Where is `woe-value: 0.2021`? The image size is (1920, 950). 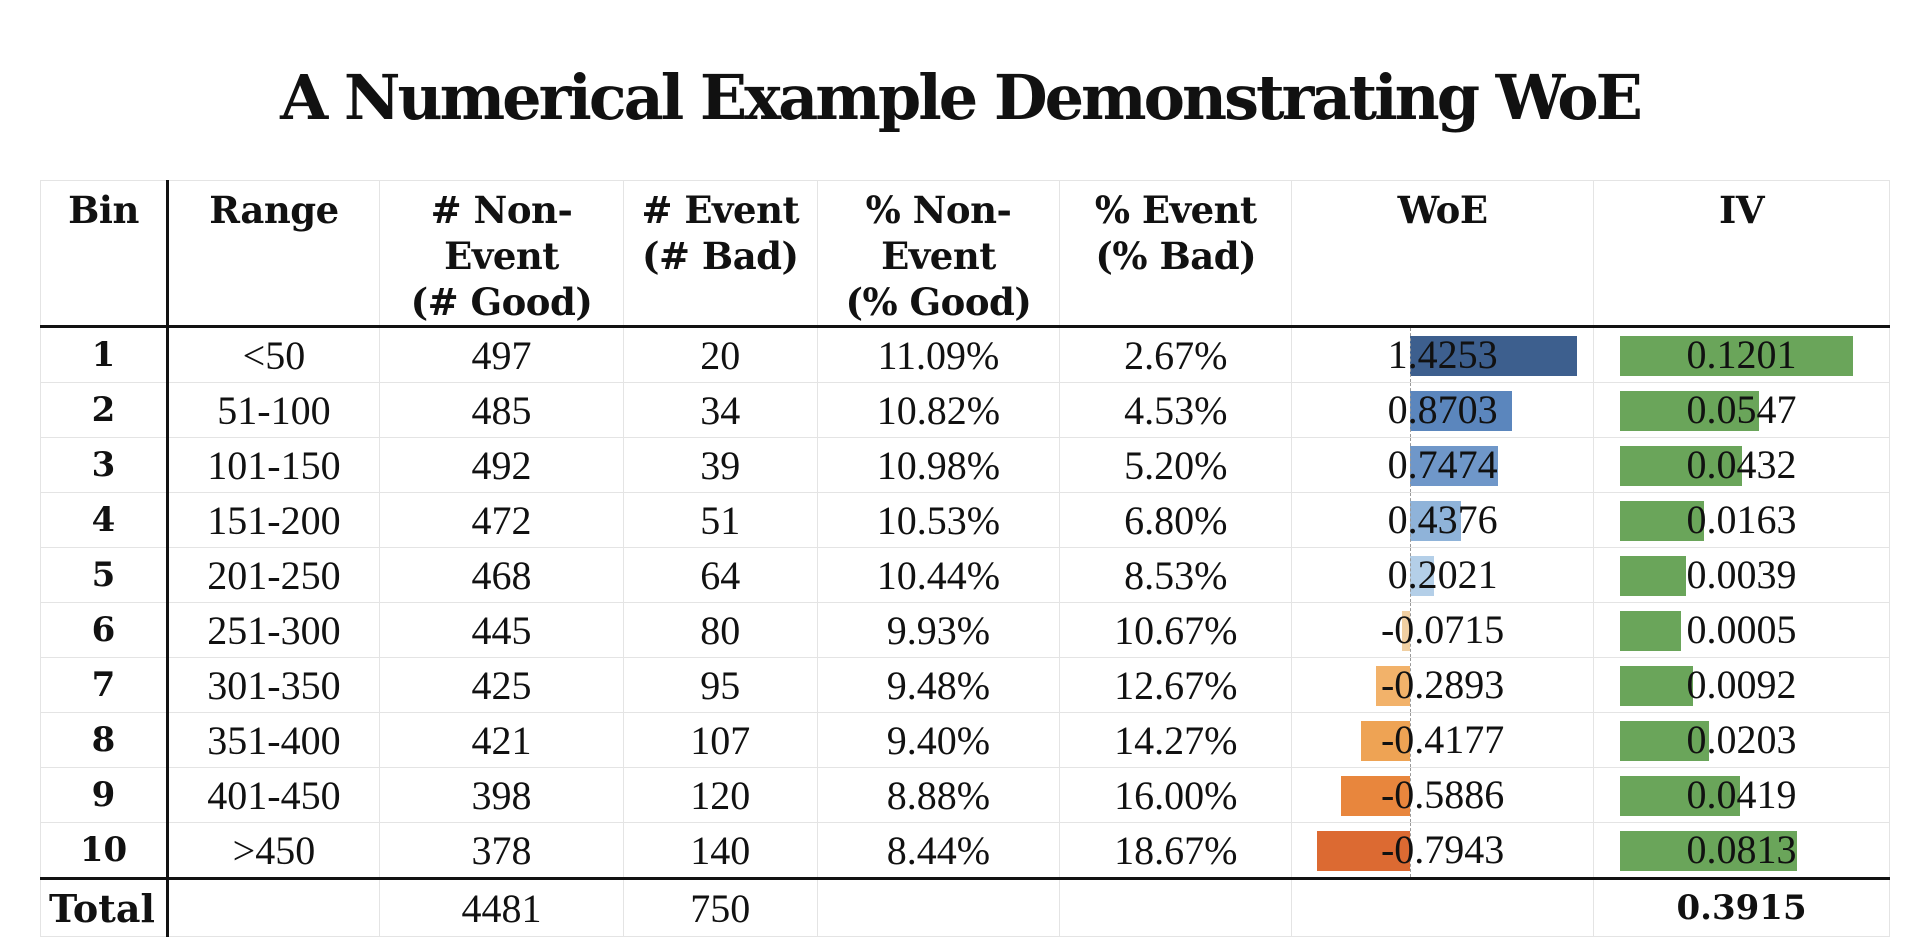 woe-value: 0.2021 is located at coordinates (1442, 574).